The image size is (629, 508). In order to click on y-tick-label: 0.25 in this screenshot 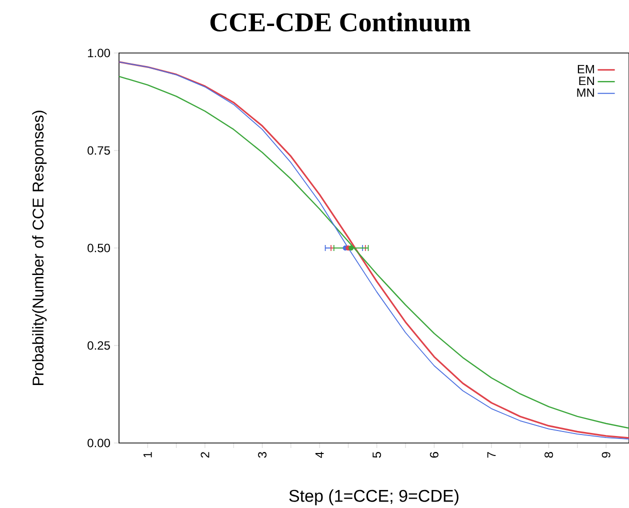, I will do `click(99, 345)`.